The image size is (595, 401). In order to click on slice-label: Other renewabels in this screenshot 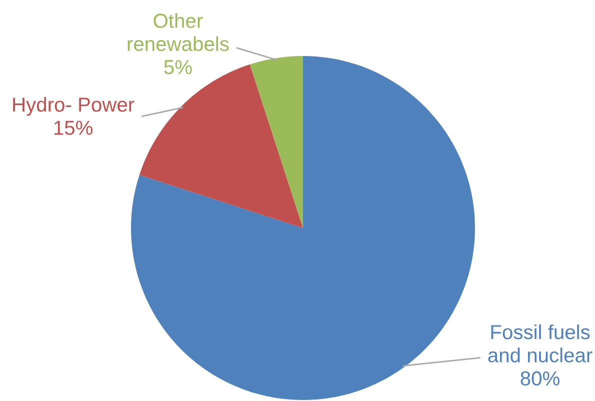, I will do `click(178, 32)`.